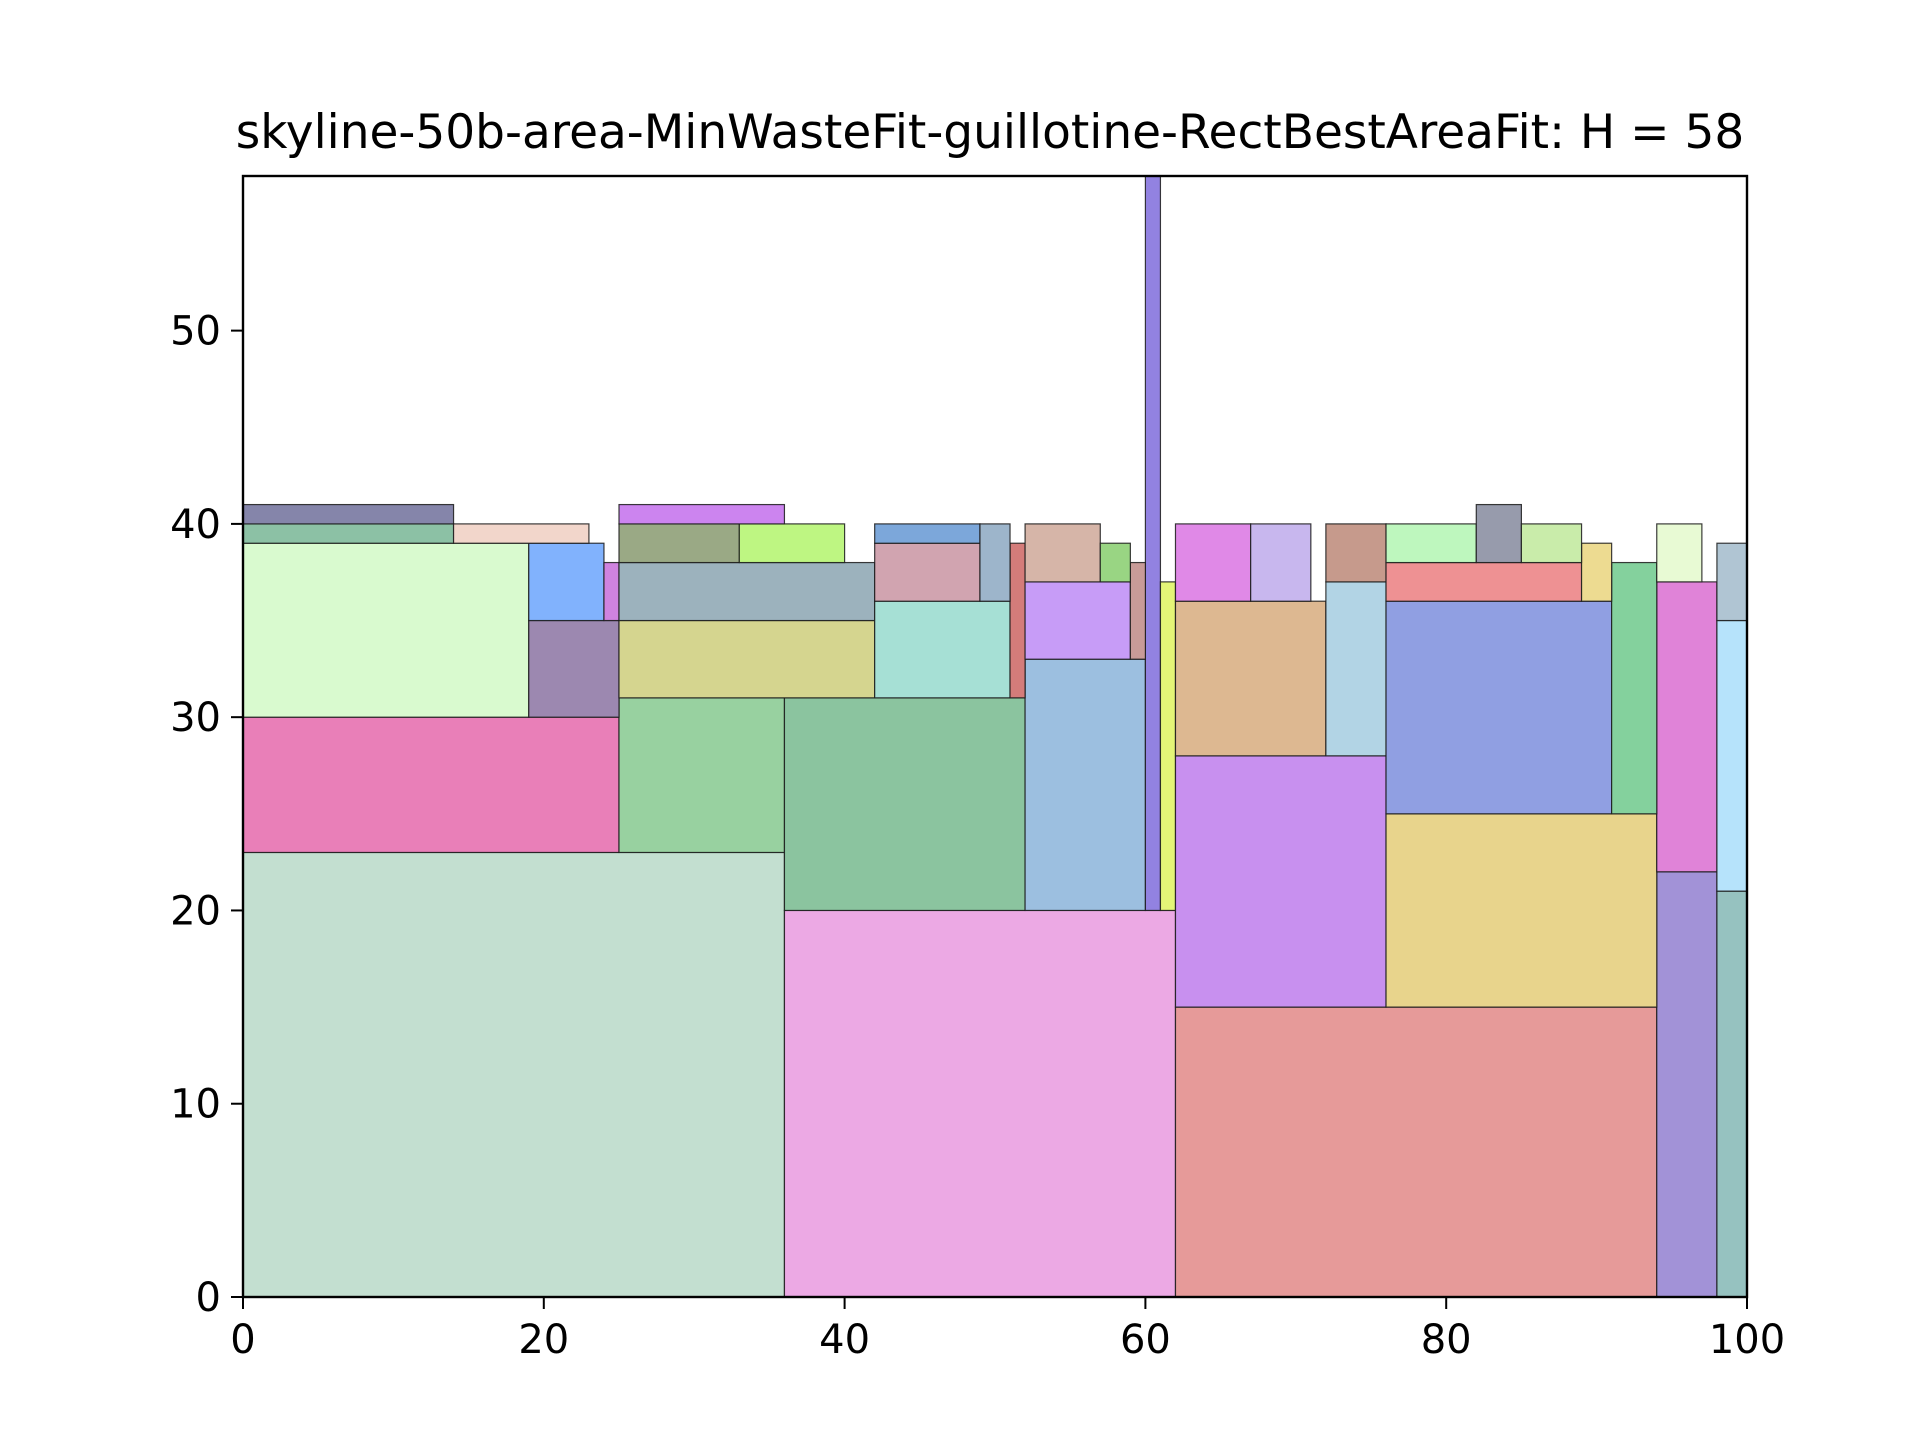 The height and width of the screenshot is (1440, 1920). I want to click on y-tick-label: 30, so click(195, 718).